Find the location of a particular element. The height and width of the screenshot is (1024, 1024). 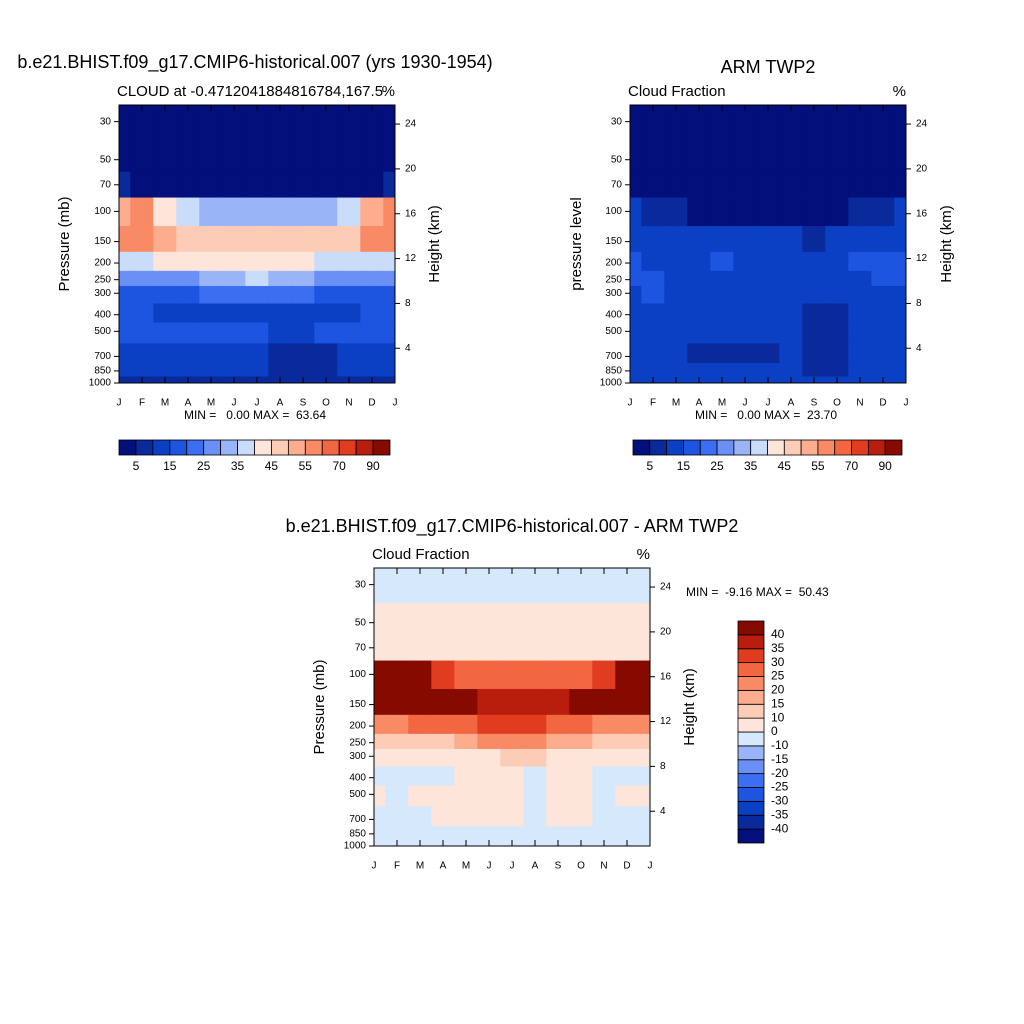

y-tick-label: 250 is located at coordinates (102, 279).